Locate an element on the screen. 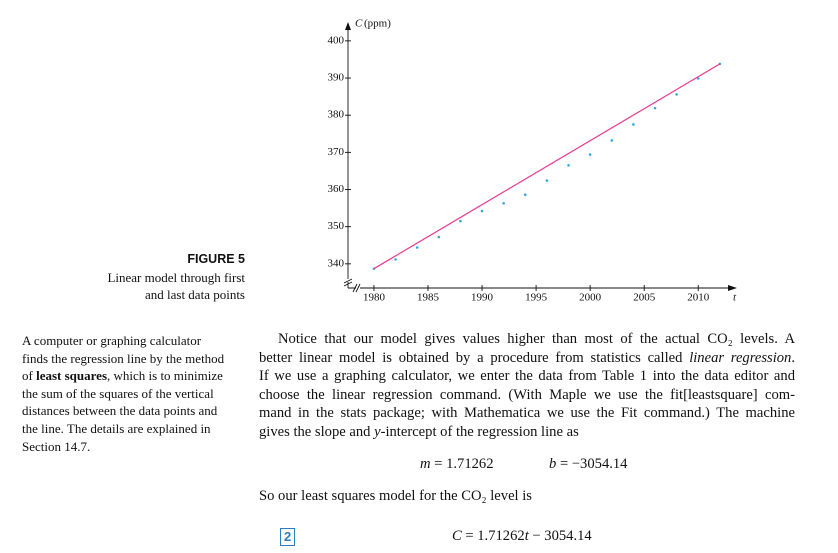 The width and height of the screenshot is (838, 553). x-tick-label: 1985 is located at coordinates (428, 298).